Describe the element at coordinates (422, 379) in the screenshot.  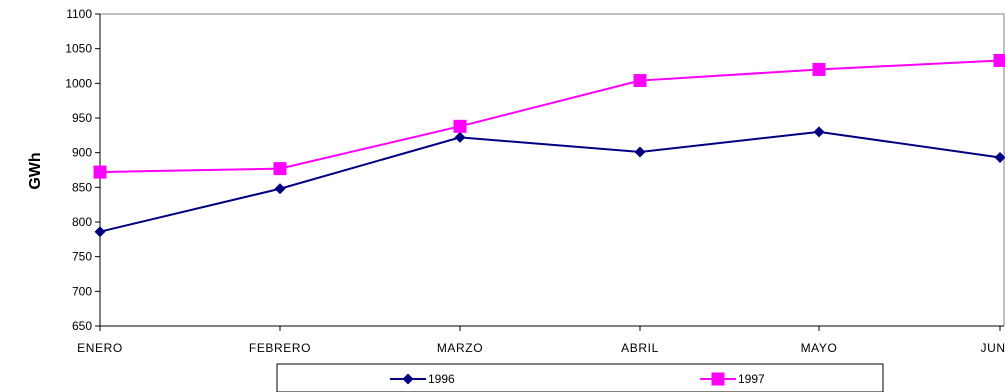
I see `legend-item: 1996` at that location.